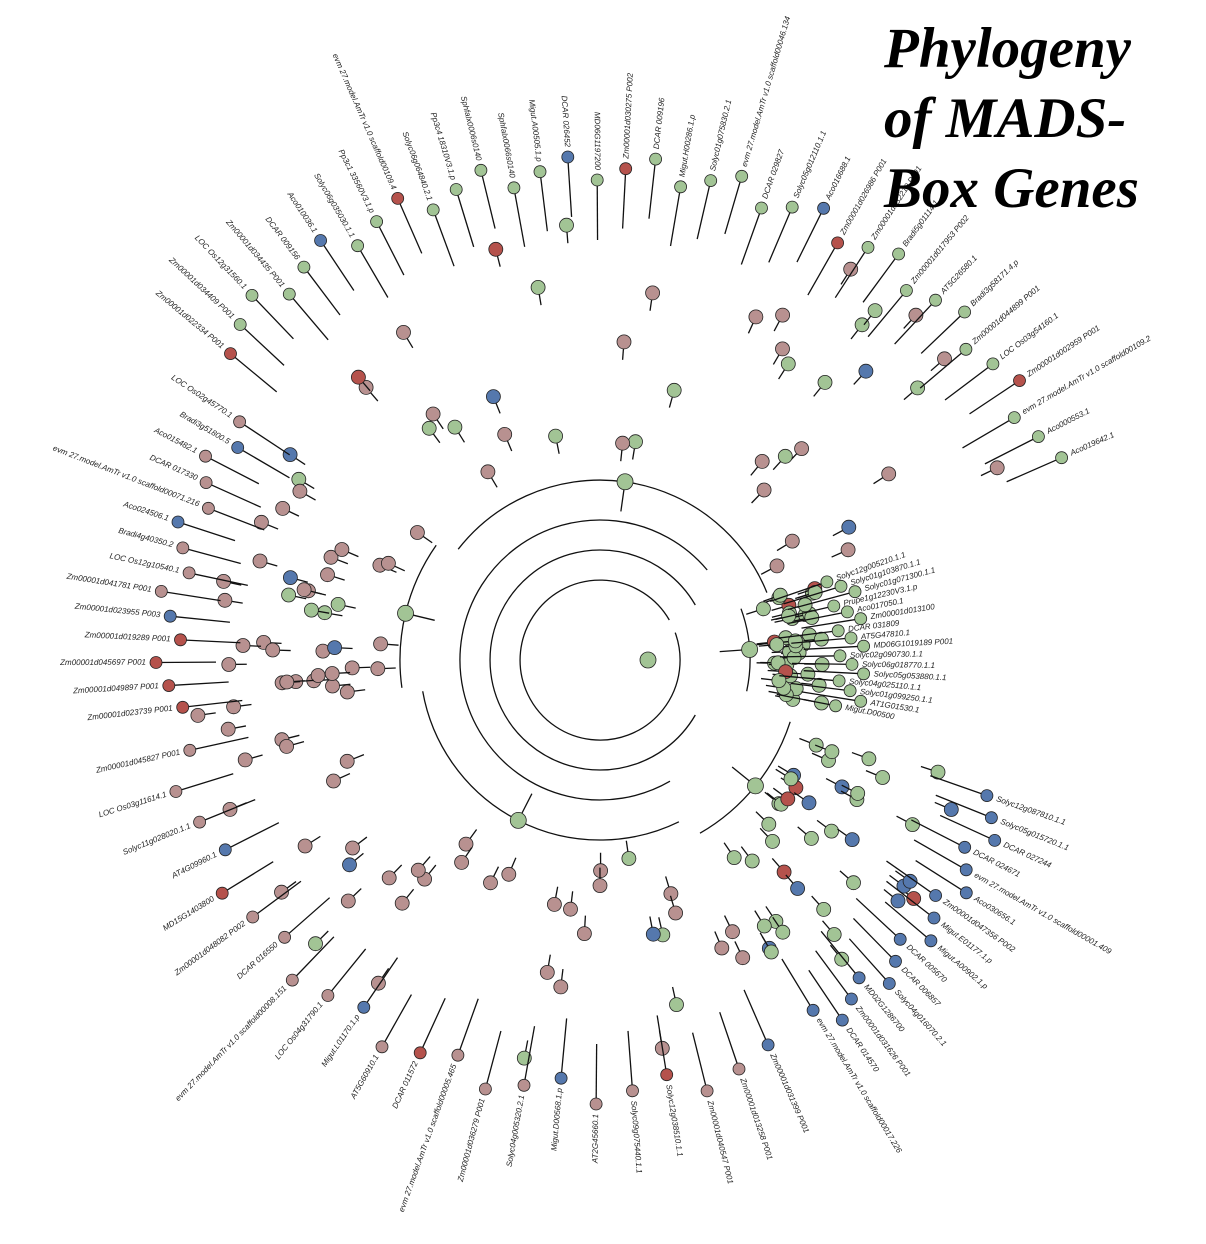  I want to click on leaf-label: DCAR 016550, so click(257, 960).